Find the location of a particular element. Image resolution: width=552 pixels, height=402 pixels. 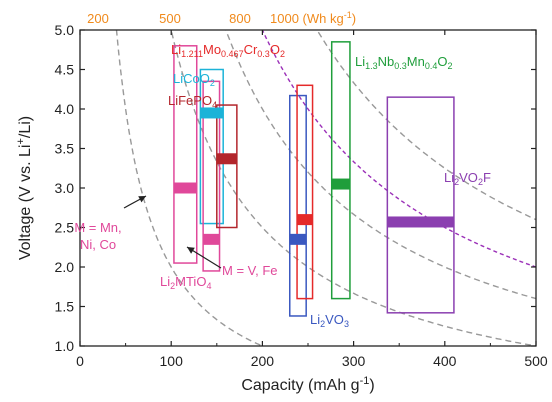

energy-label-200: 200 is located at coordinates (98, 18).